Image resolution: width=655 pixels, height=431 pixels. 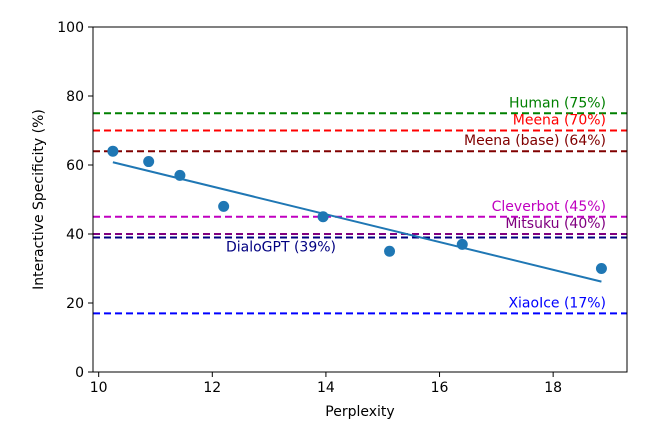 I want to click on x-tick-label: 14, so click(x=326, y=388).